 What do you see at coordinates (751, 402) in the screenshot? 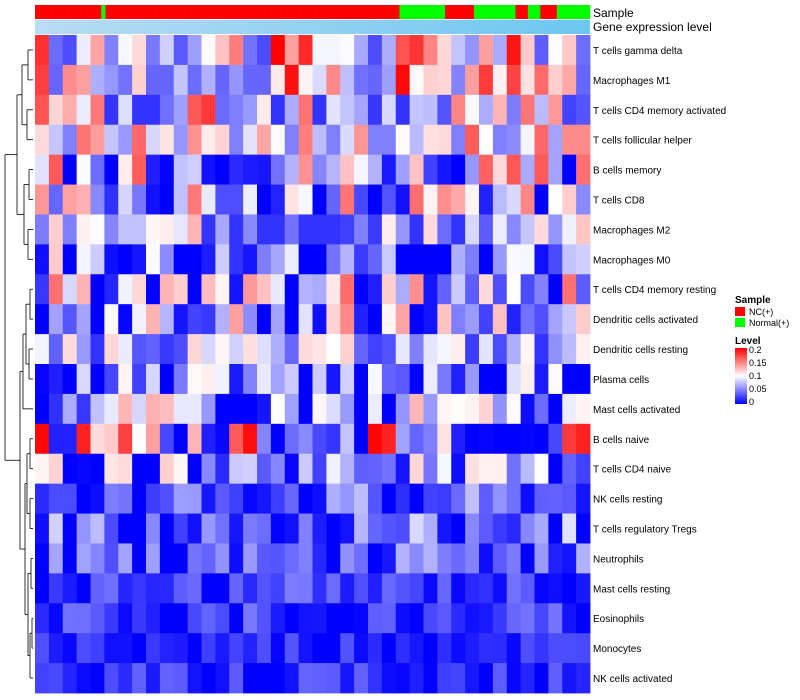
I see `legend-tick-0: 0` at bounding box center [751, 402].